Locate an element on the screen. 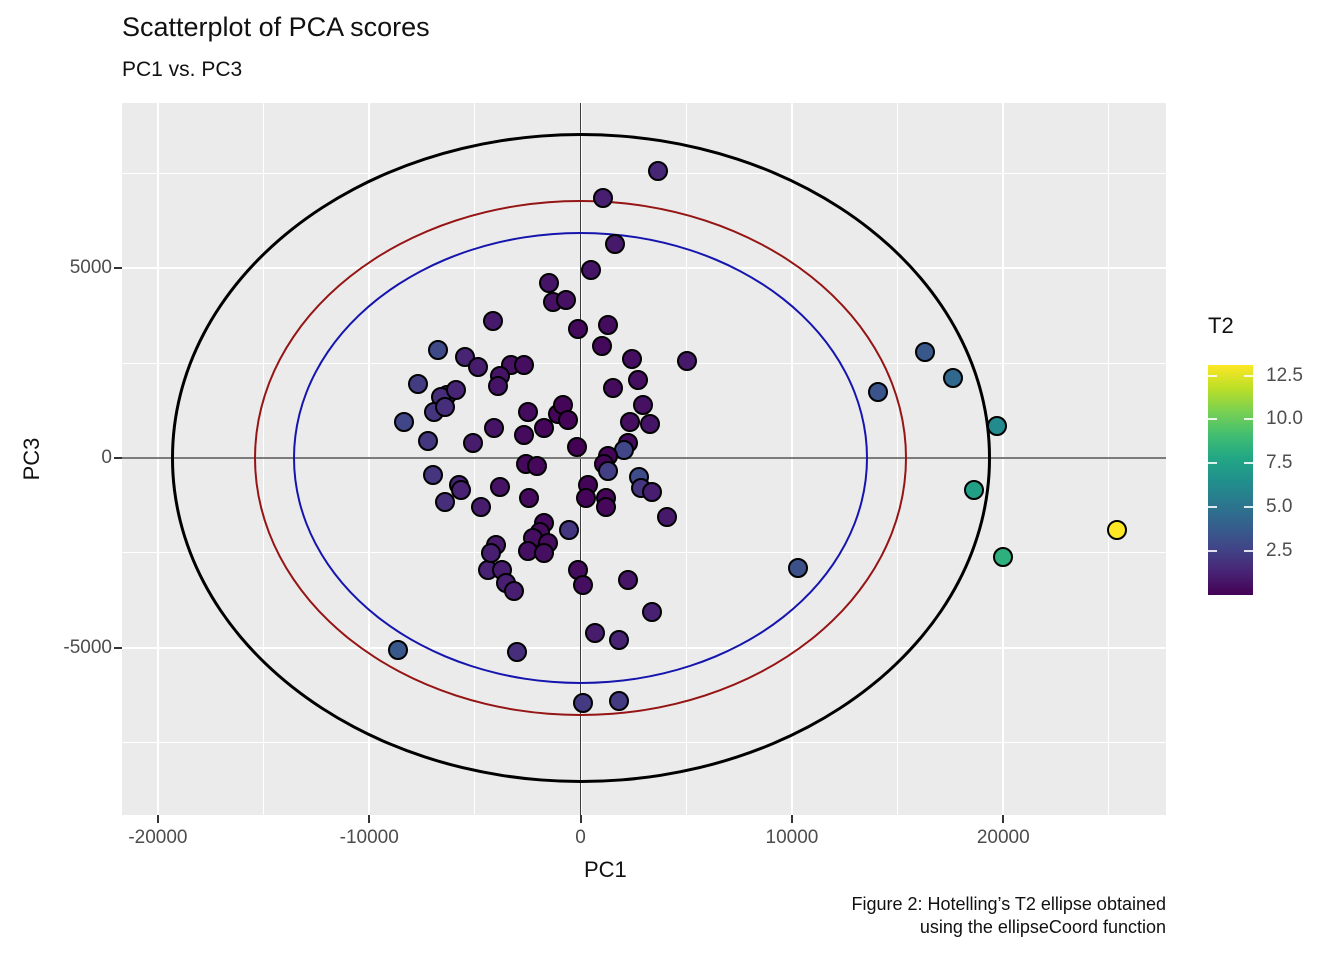 The height and width of the screenshot is (960, 1344). legend-tick-label: 2.5 is located at coordinates (1279, 551).